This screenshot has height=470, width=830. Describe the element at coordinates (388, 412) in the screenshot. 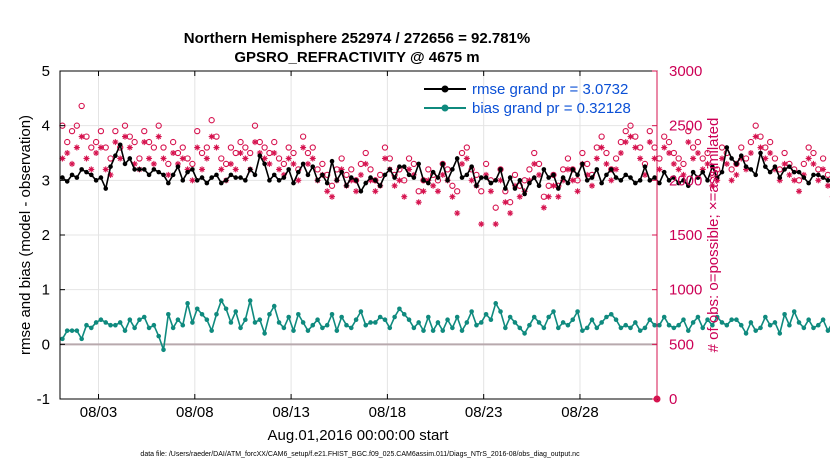

I see `x-tick-label: 08/18` at that location.